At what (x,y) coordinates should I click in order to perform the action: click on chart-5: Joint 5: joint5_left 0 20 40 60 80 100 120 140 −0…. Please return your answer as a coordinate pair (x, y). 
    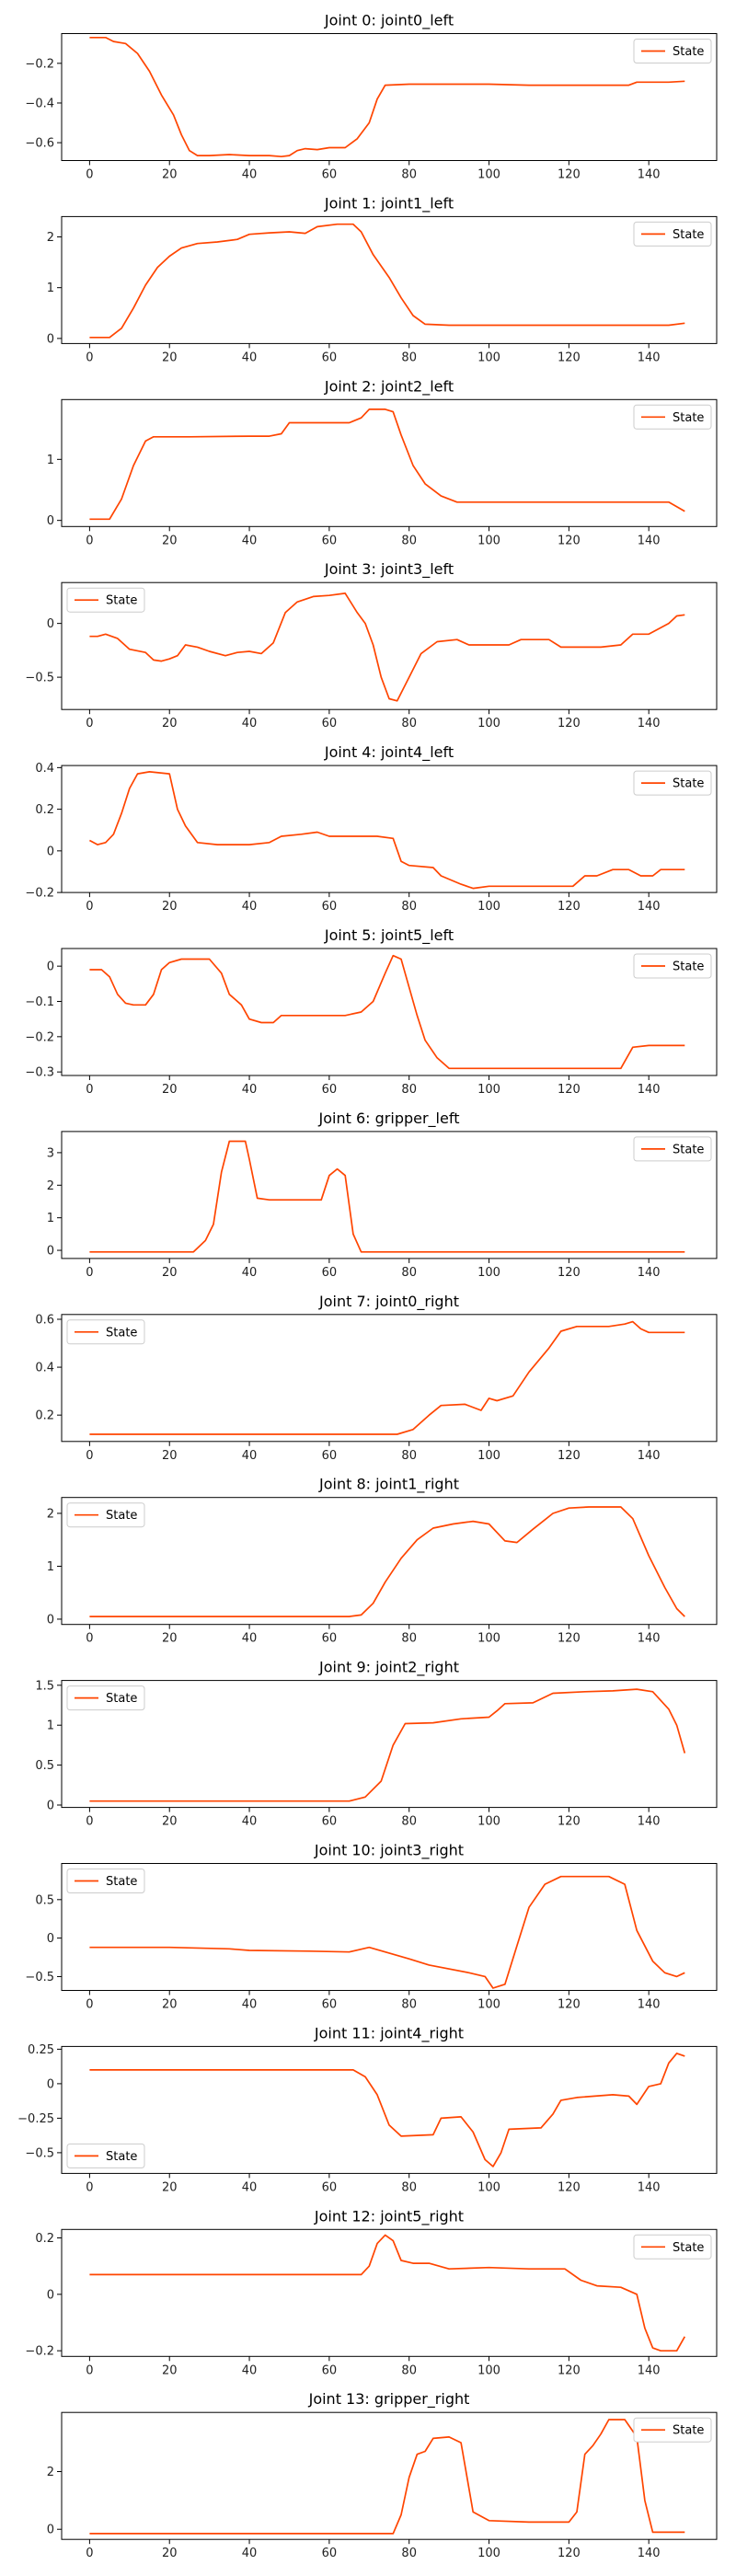
    Looking at the image, I should click on (371, 1011).